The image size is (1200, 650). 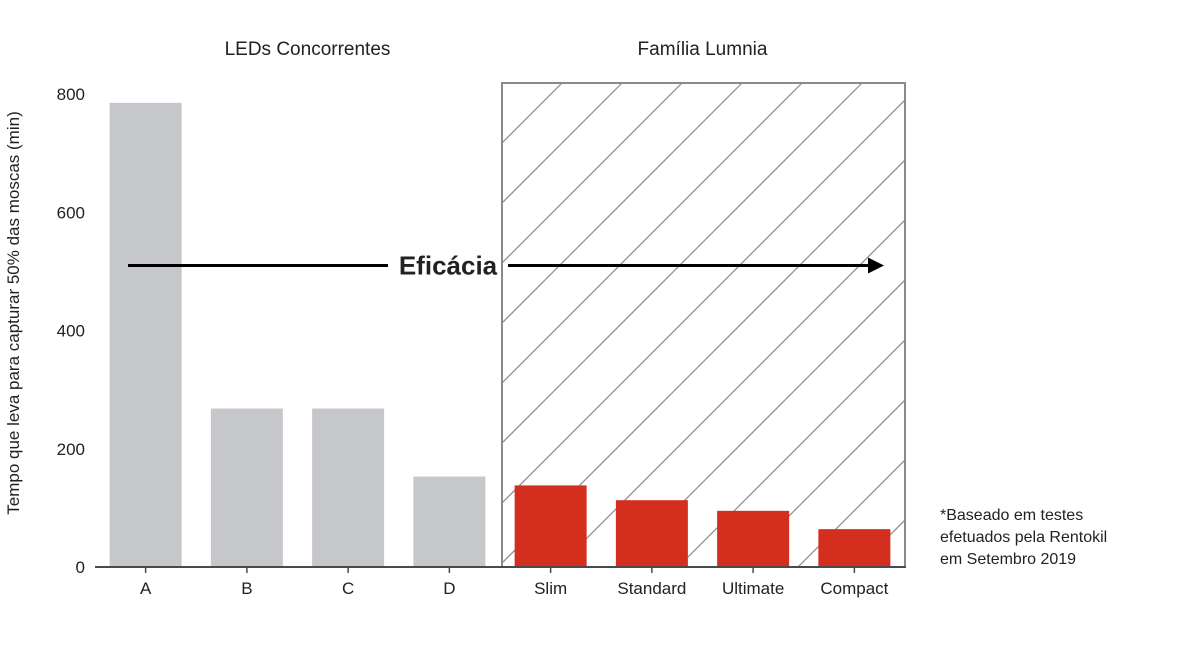 What do you see at coordinates (876, 265) in the screenshot?
I see `arrow-head-icon` at bounding box center [876, 265].